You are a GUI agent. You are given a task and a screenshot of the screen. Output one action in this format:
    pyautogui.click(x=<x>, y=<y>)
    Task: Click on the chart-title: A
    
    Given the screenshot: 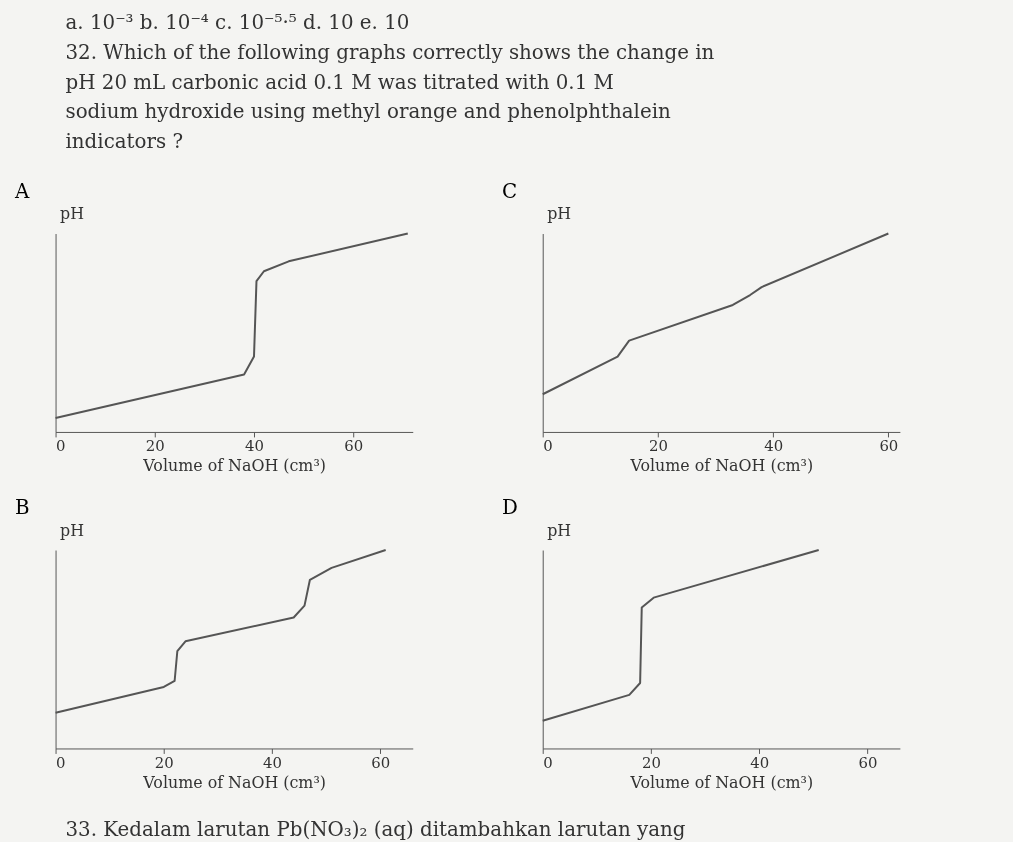 What is the action you would take?
    pyautogui.click(x=21, y=191)
    